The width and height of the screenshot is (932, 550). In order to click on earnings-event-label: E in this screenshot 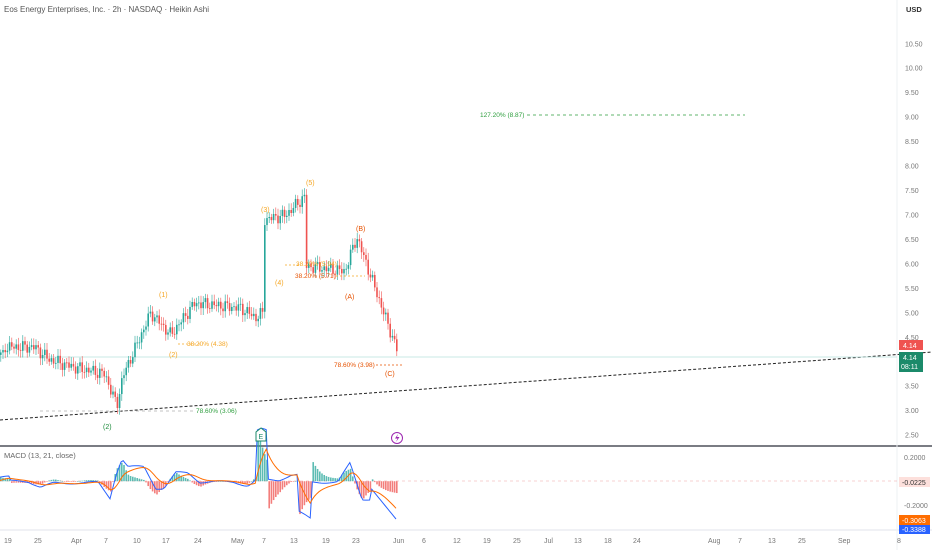, I will do `click(261, 437)`.